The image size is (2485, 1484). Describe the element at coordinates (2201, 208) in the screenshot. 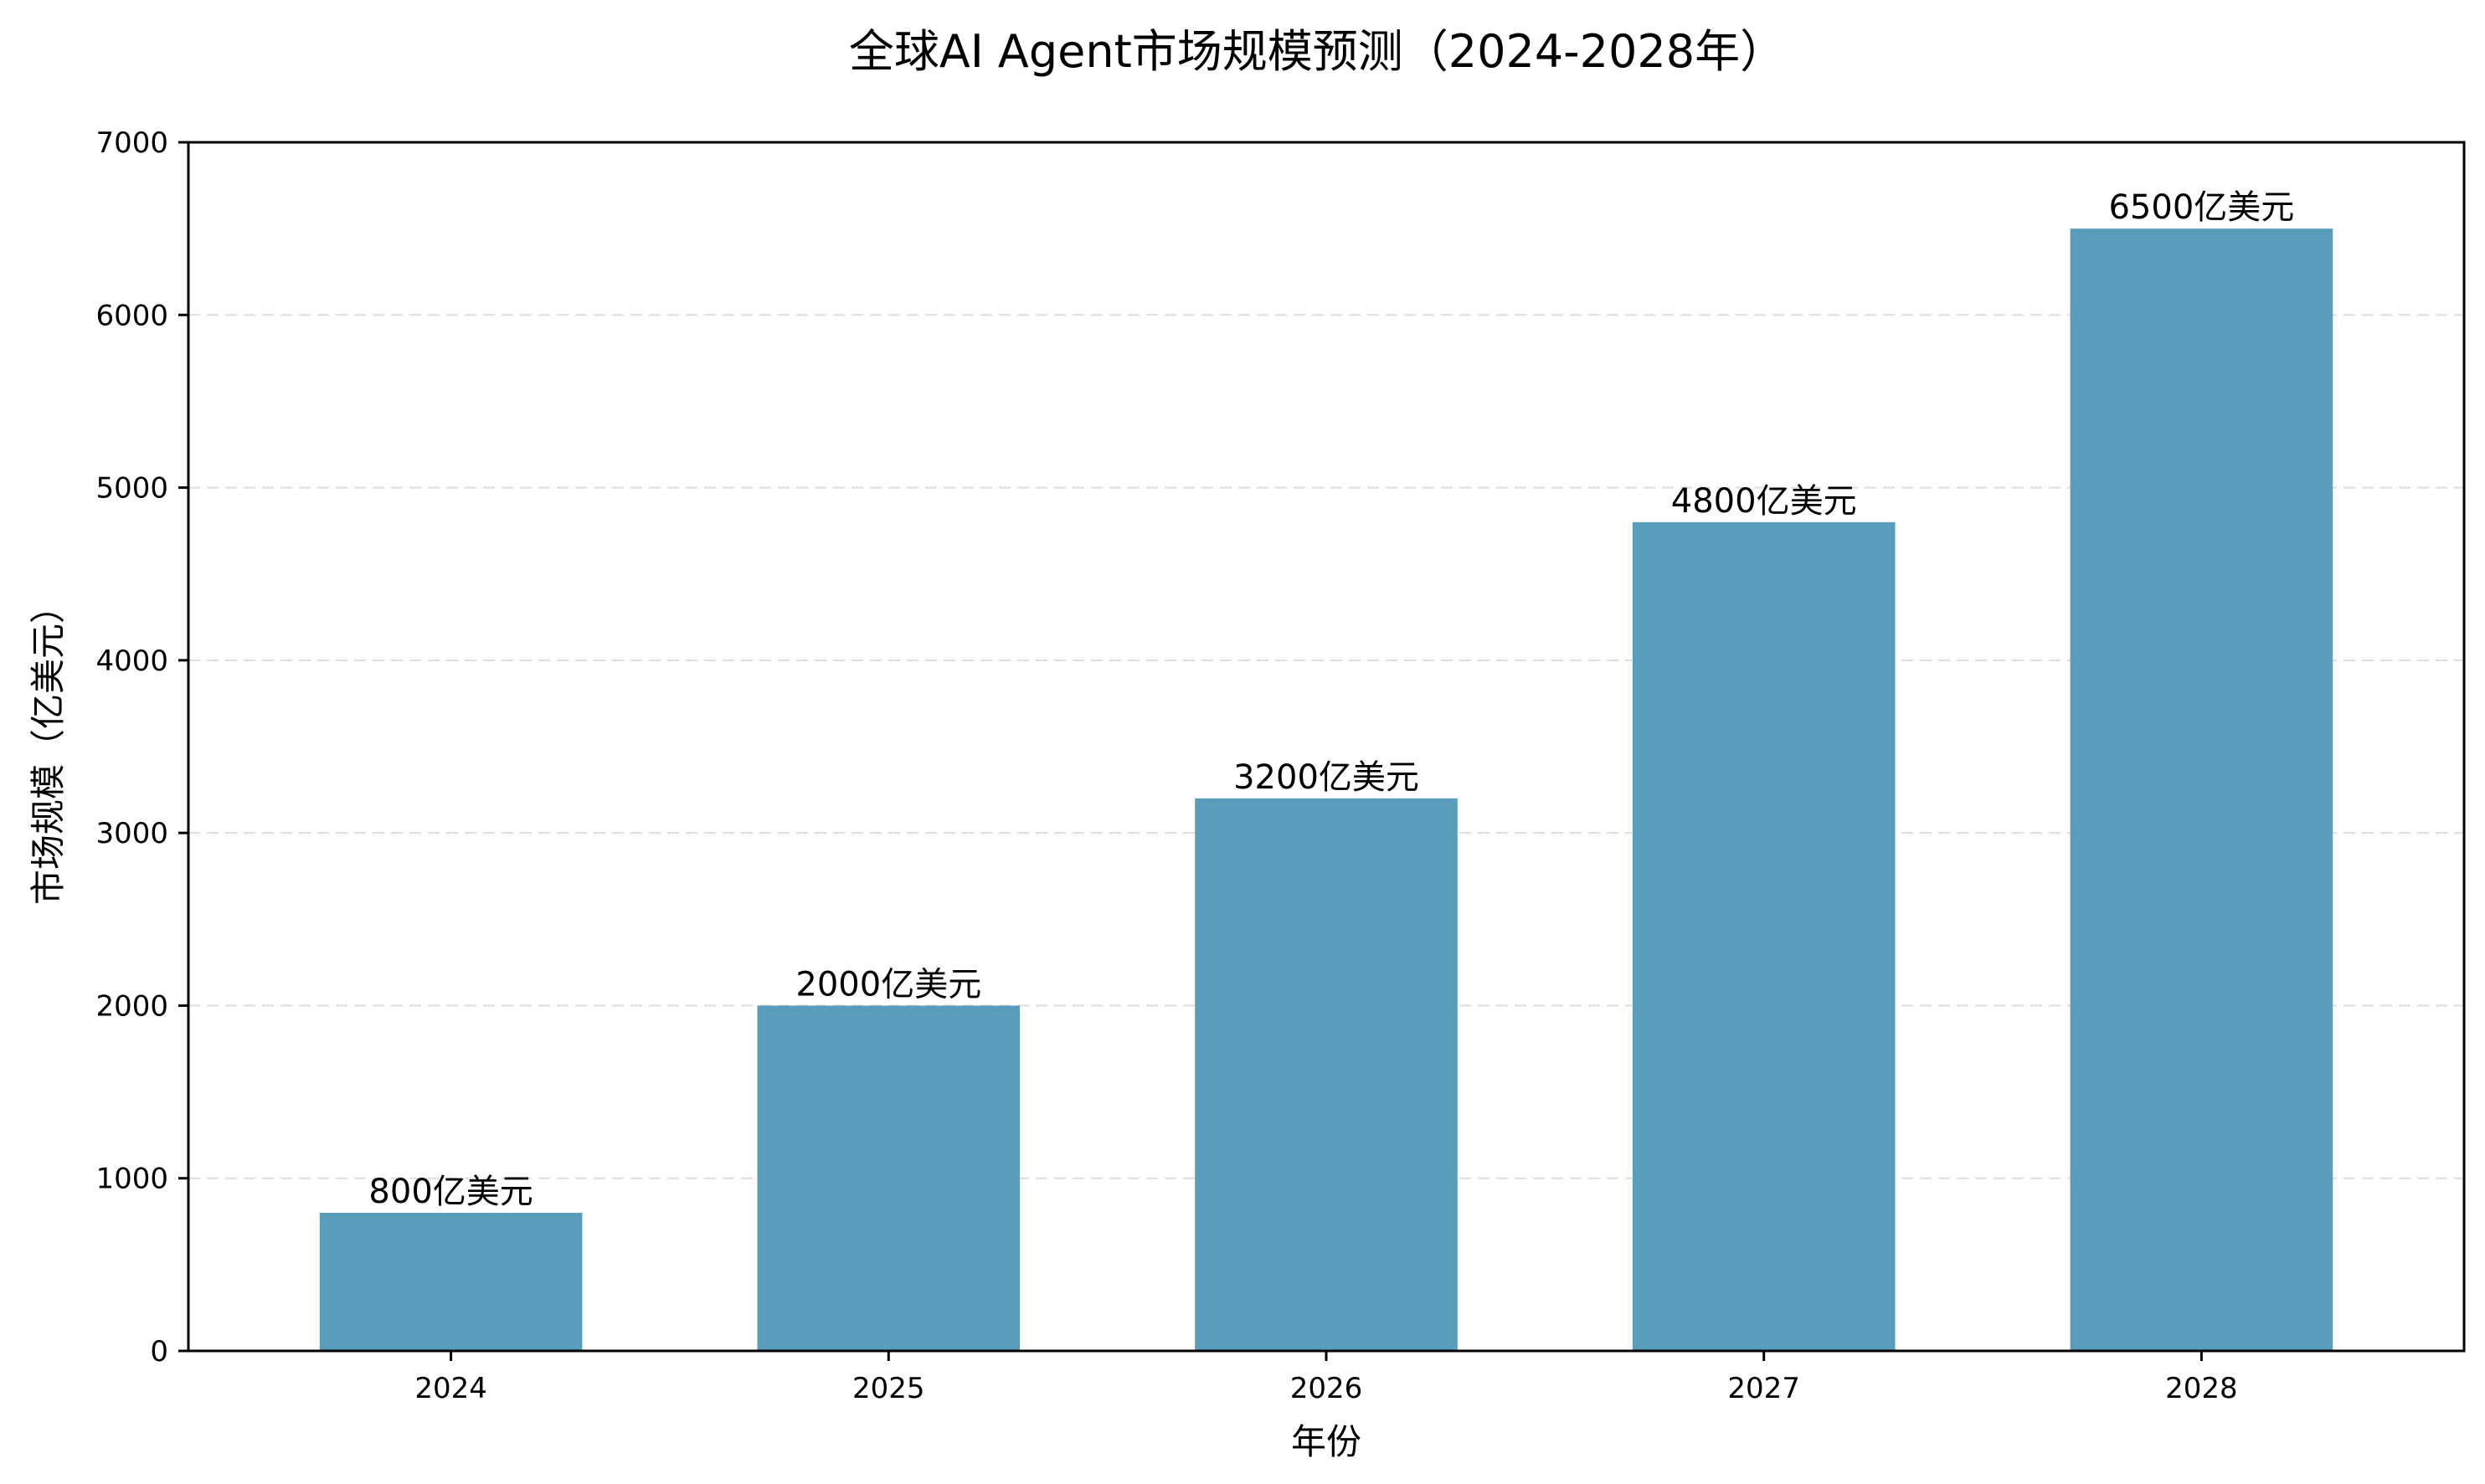

I see `data-label-2028: 6500亿美元` at that location.